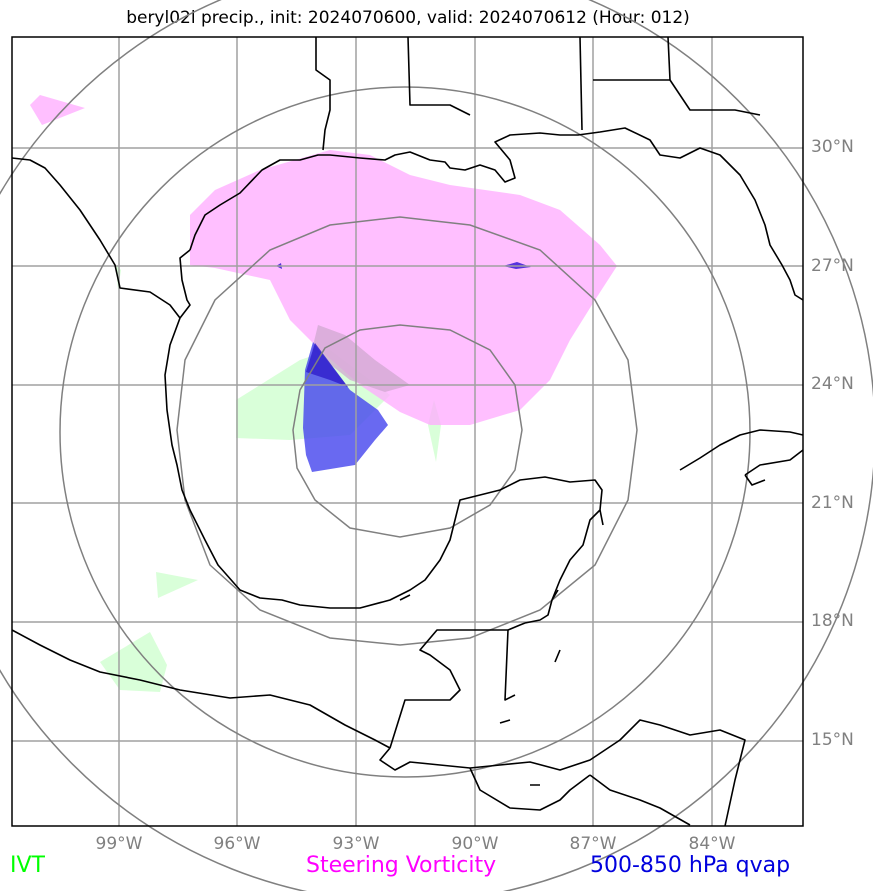 The image size is (873, 891). Describe the element at coordinates (96, 238) in the screenshot. I see `mexico-us-border` at that location.